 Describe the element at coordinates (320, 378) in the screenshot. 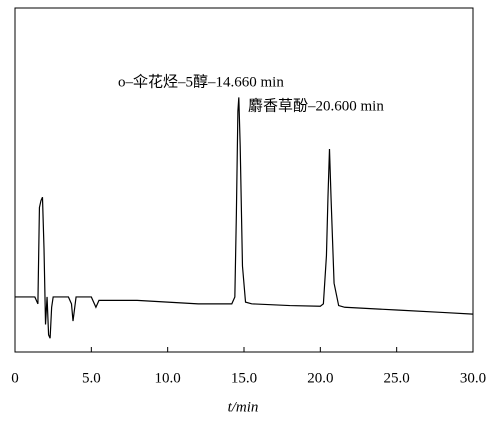

I see `x-tick-label: 20.0` at that location.